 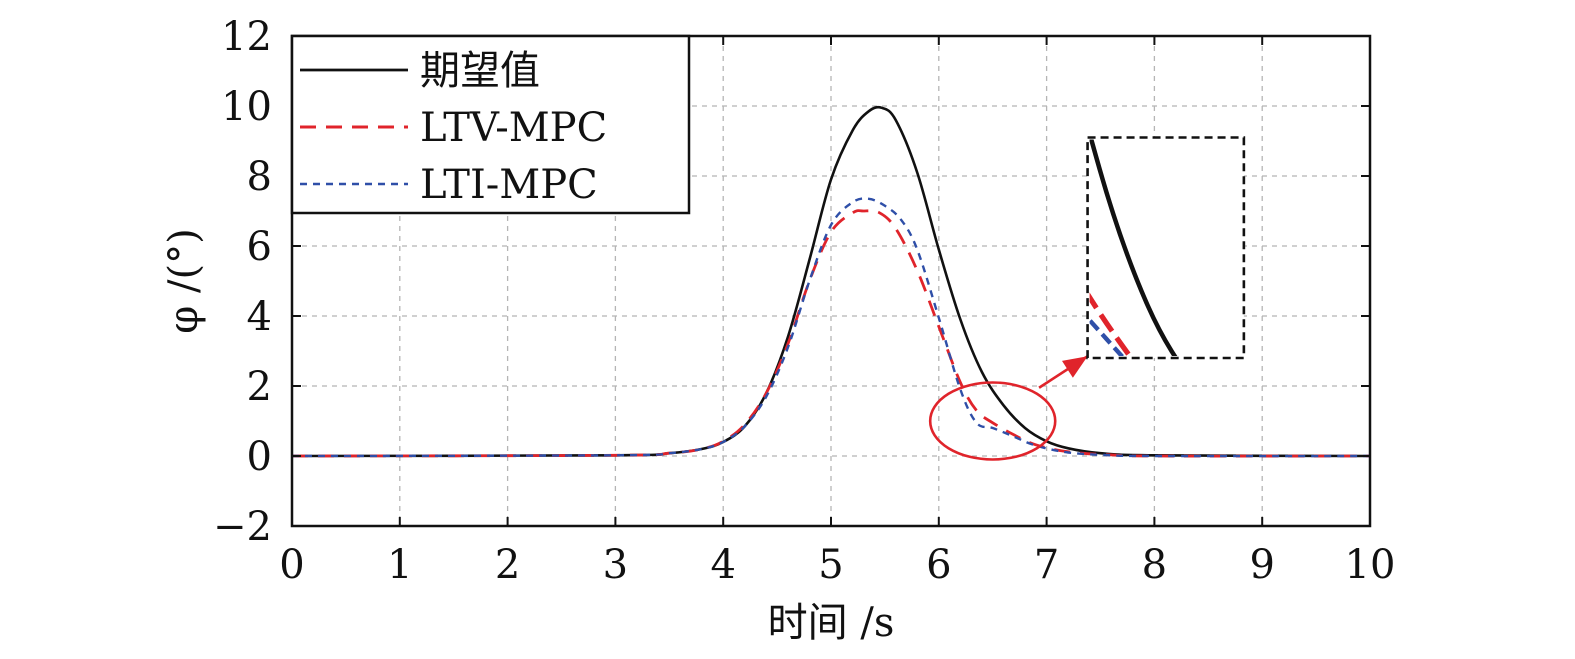 What do you see at coordinates (509, 185) in the screenshot?
I see `legend-label-3: LTI-MPC` at bounding box center [509, 185].